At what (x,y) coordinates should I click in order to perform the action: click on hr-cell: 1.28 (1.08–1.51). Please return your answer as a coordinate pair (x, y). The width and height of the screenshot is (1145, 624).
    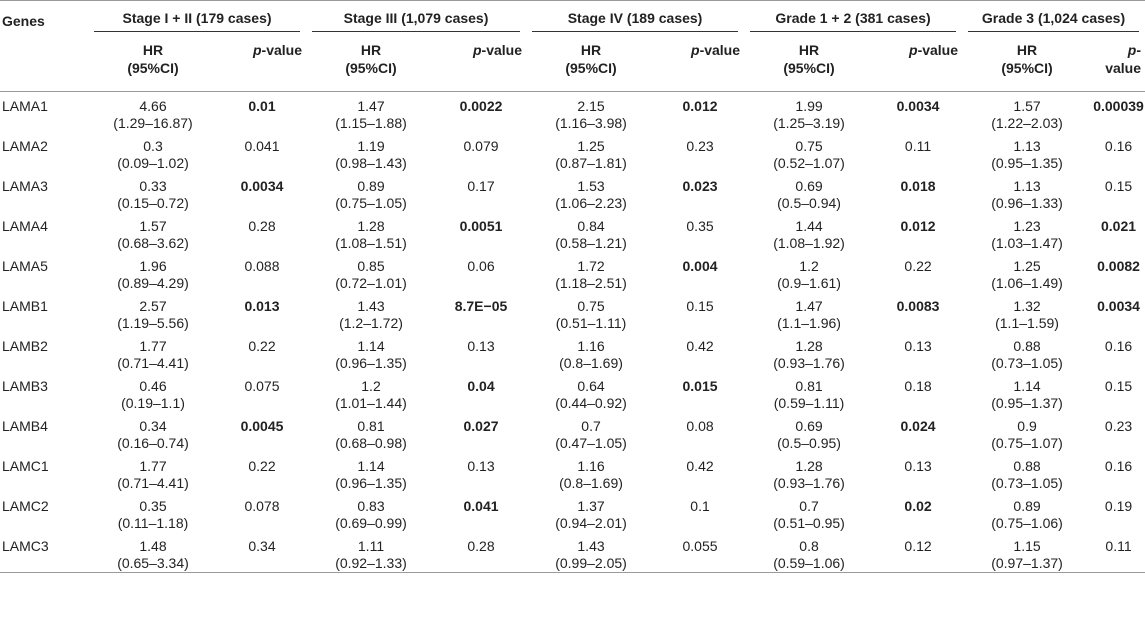
    Looking at the image, I should click on (371, 232).